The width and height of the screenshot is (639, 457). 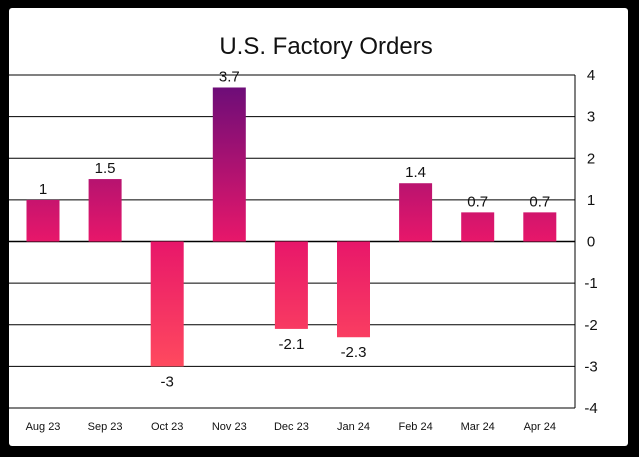 I want to click on y-tick-label: 3, so click(x=591, y=117).